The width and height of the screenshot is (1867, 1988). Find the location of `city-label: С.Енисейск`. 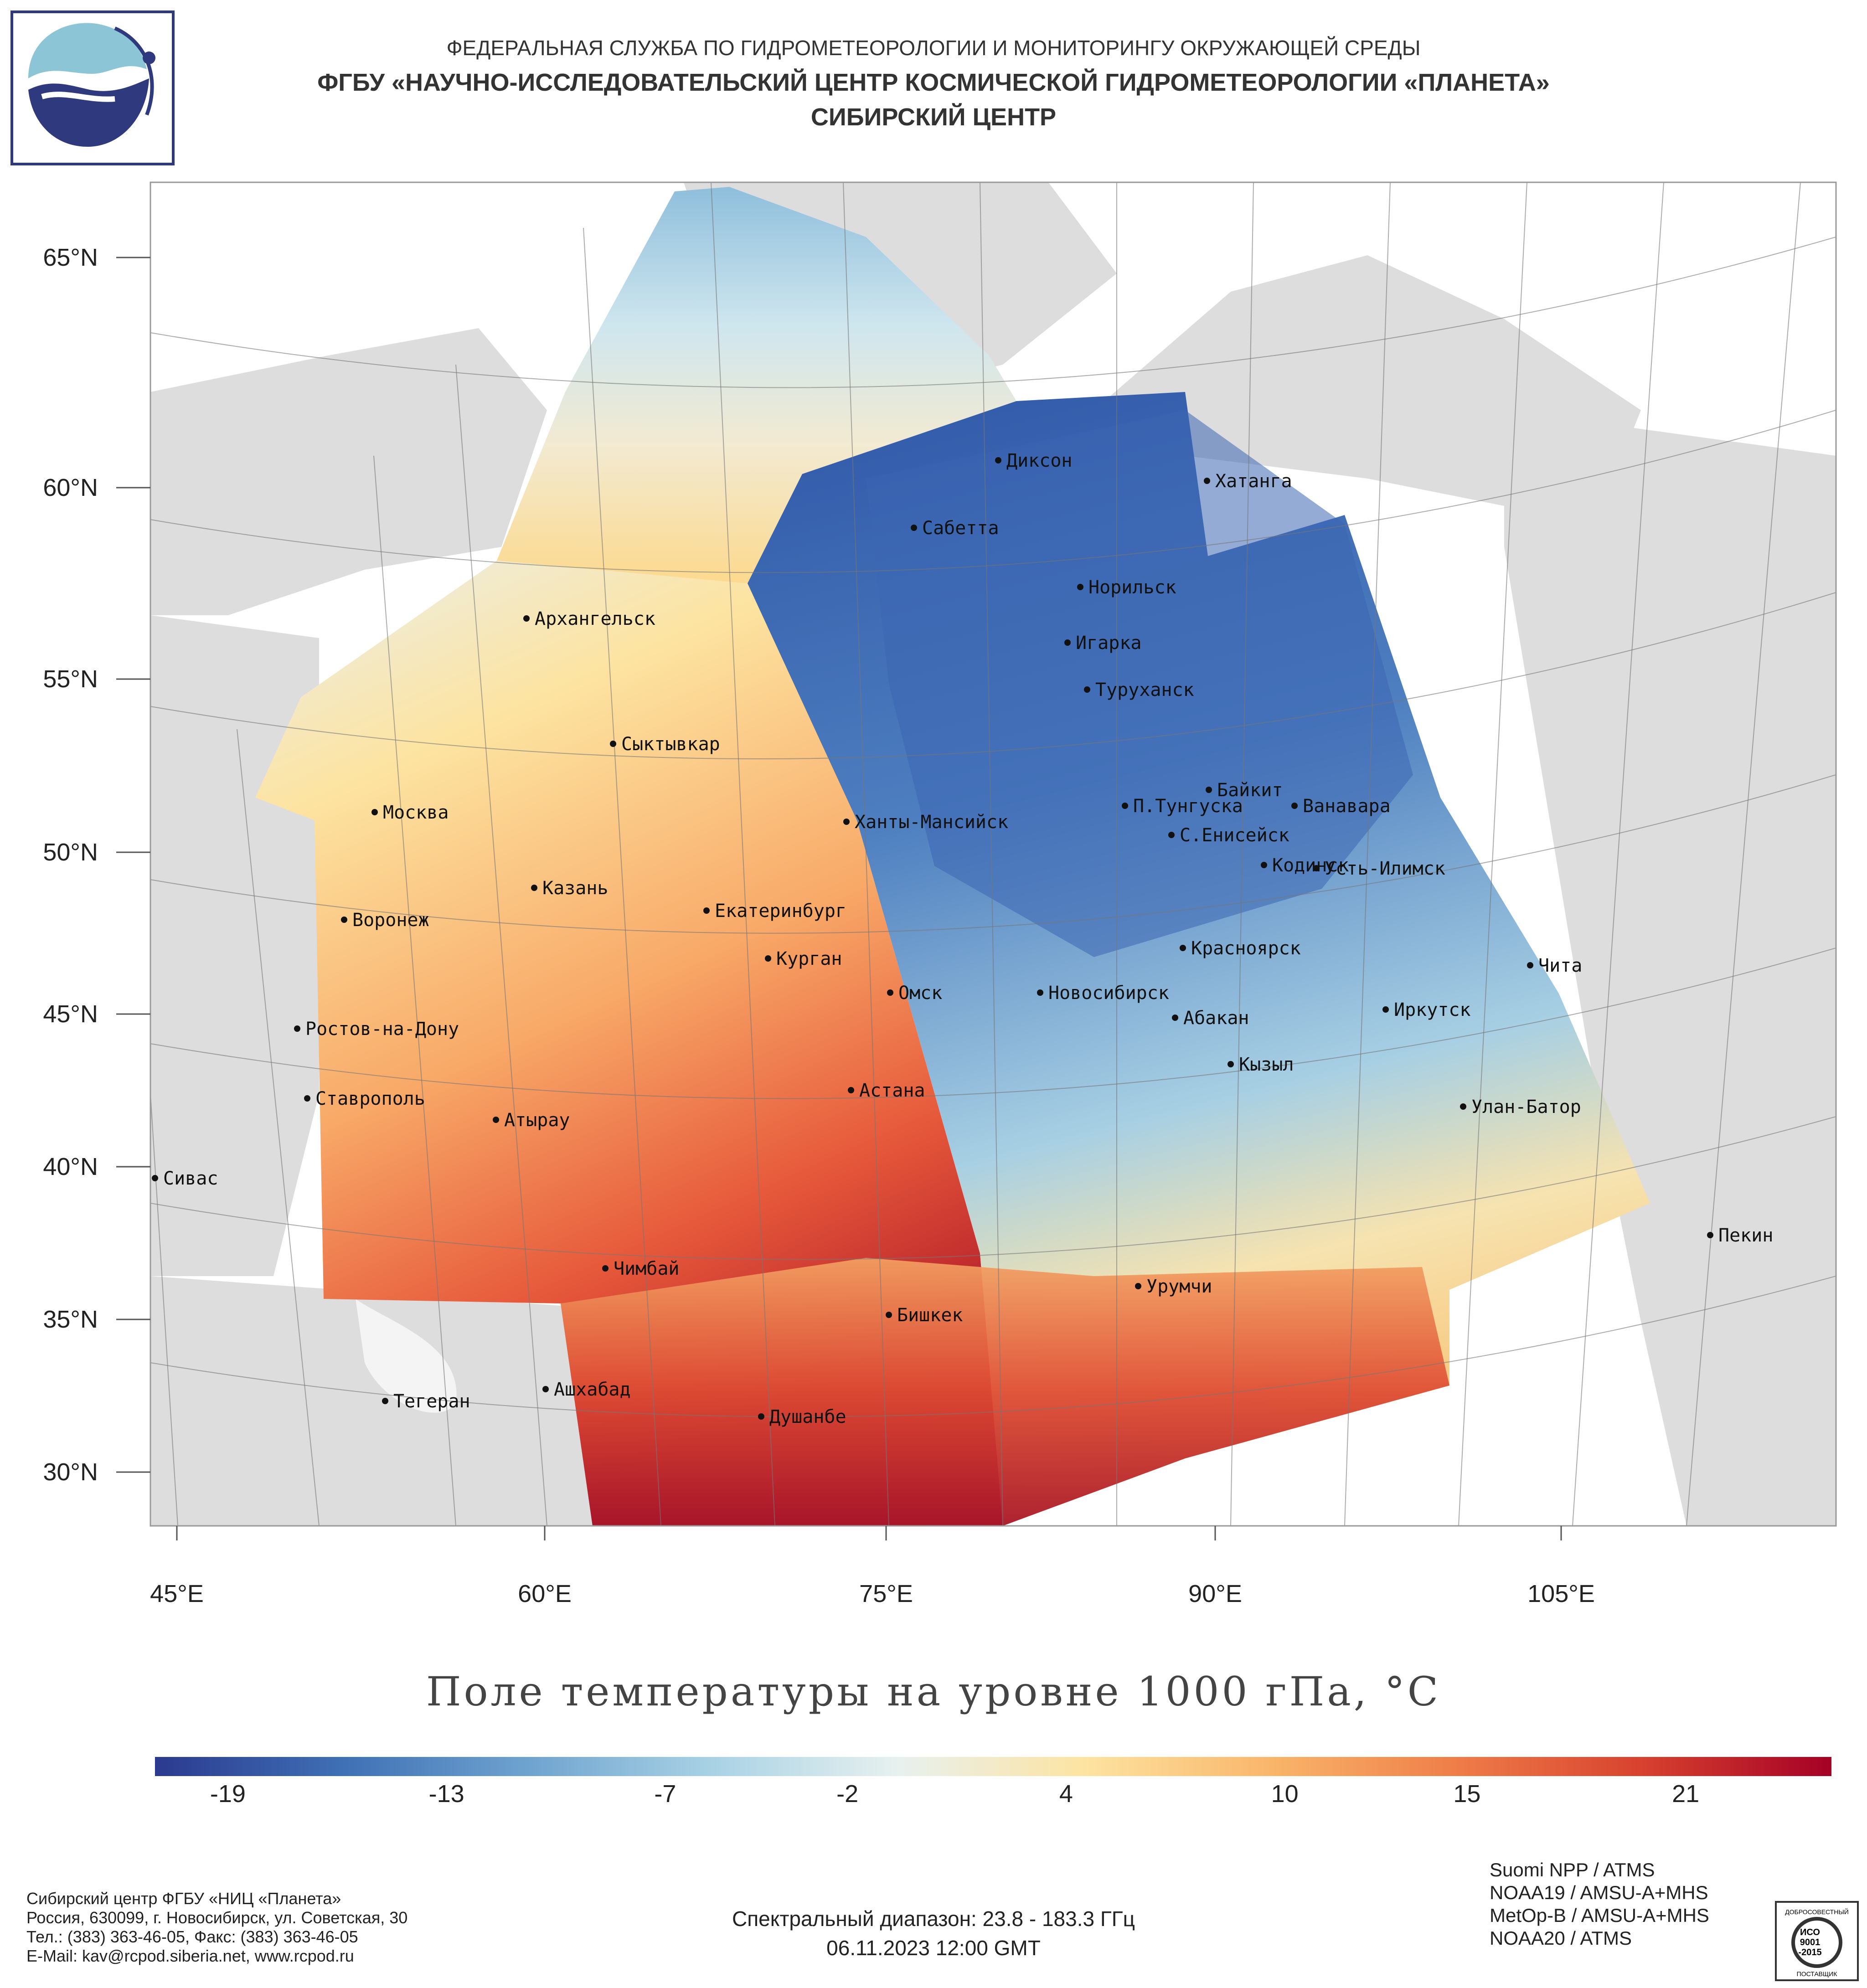

city-label: С.Енисейск is located at coordinates (1234, 836).